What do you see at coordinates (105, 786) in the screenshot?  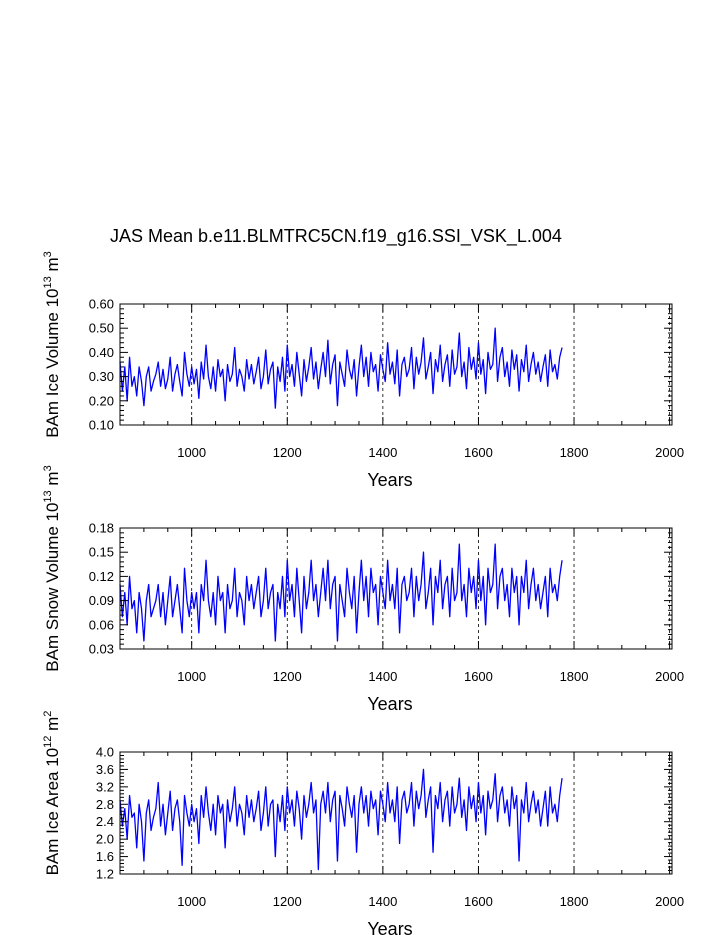 I see `y-tick-label: 3.2` at bounding box center [105, 786].